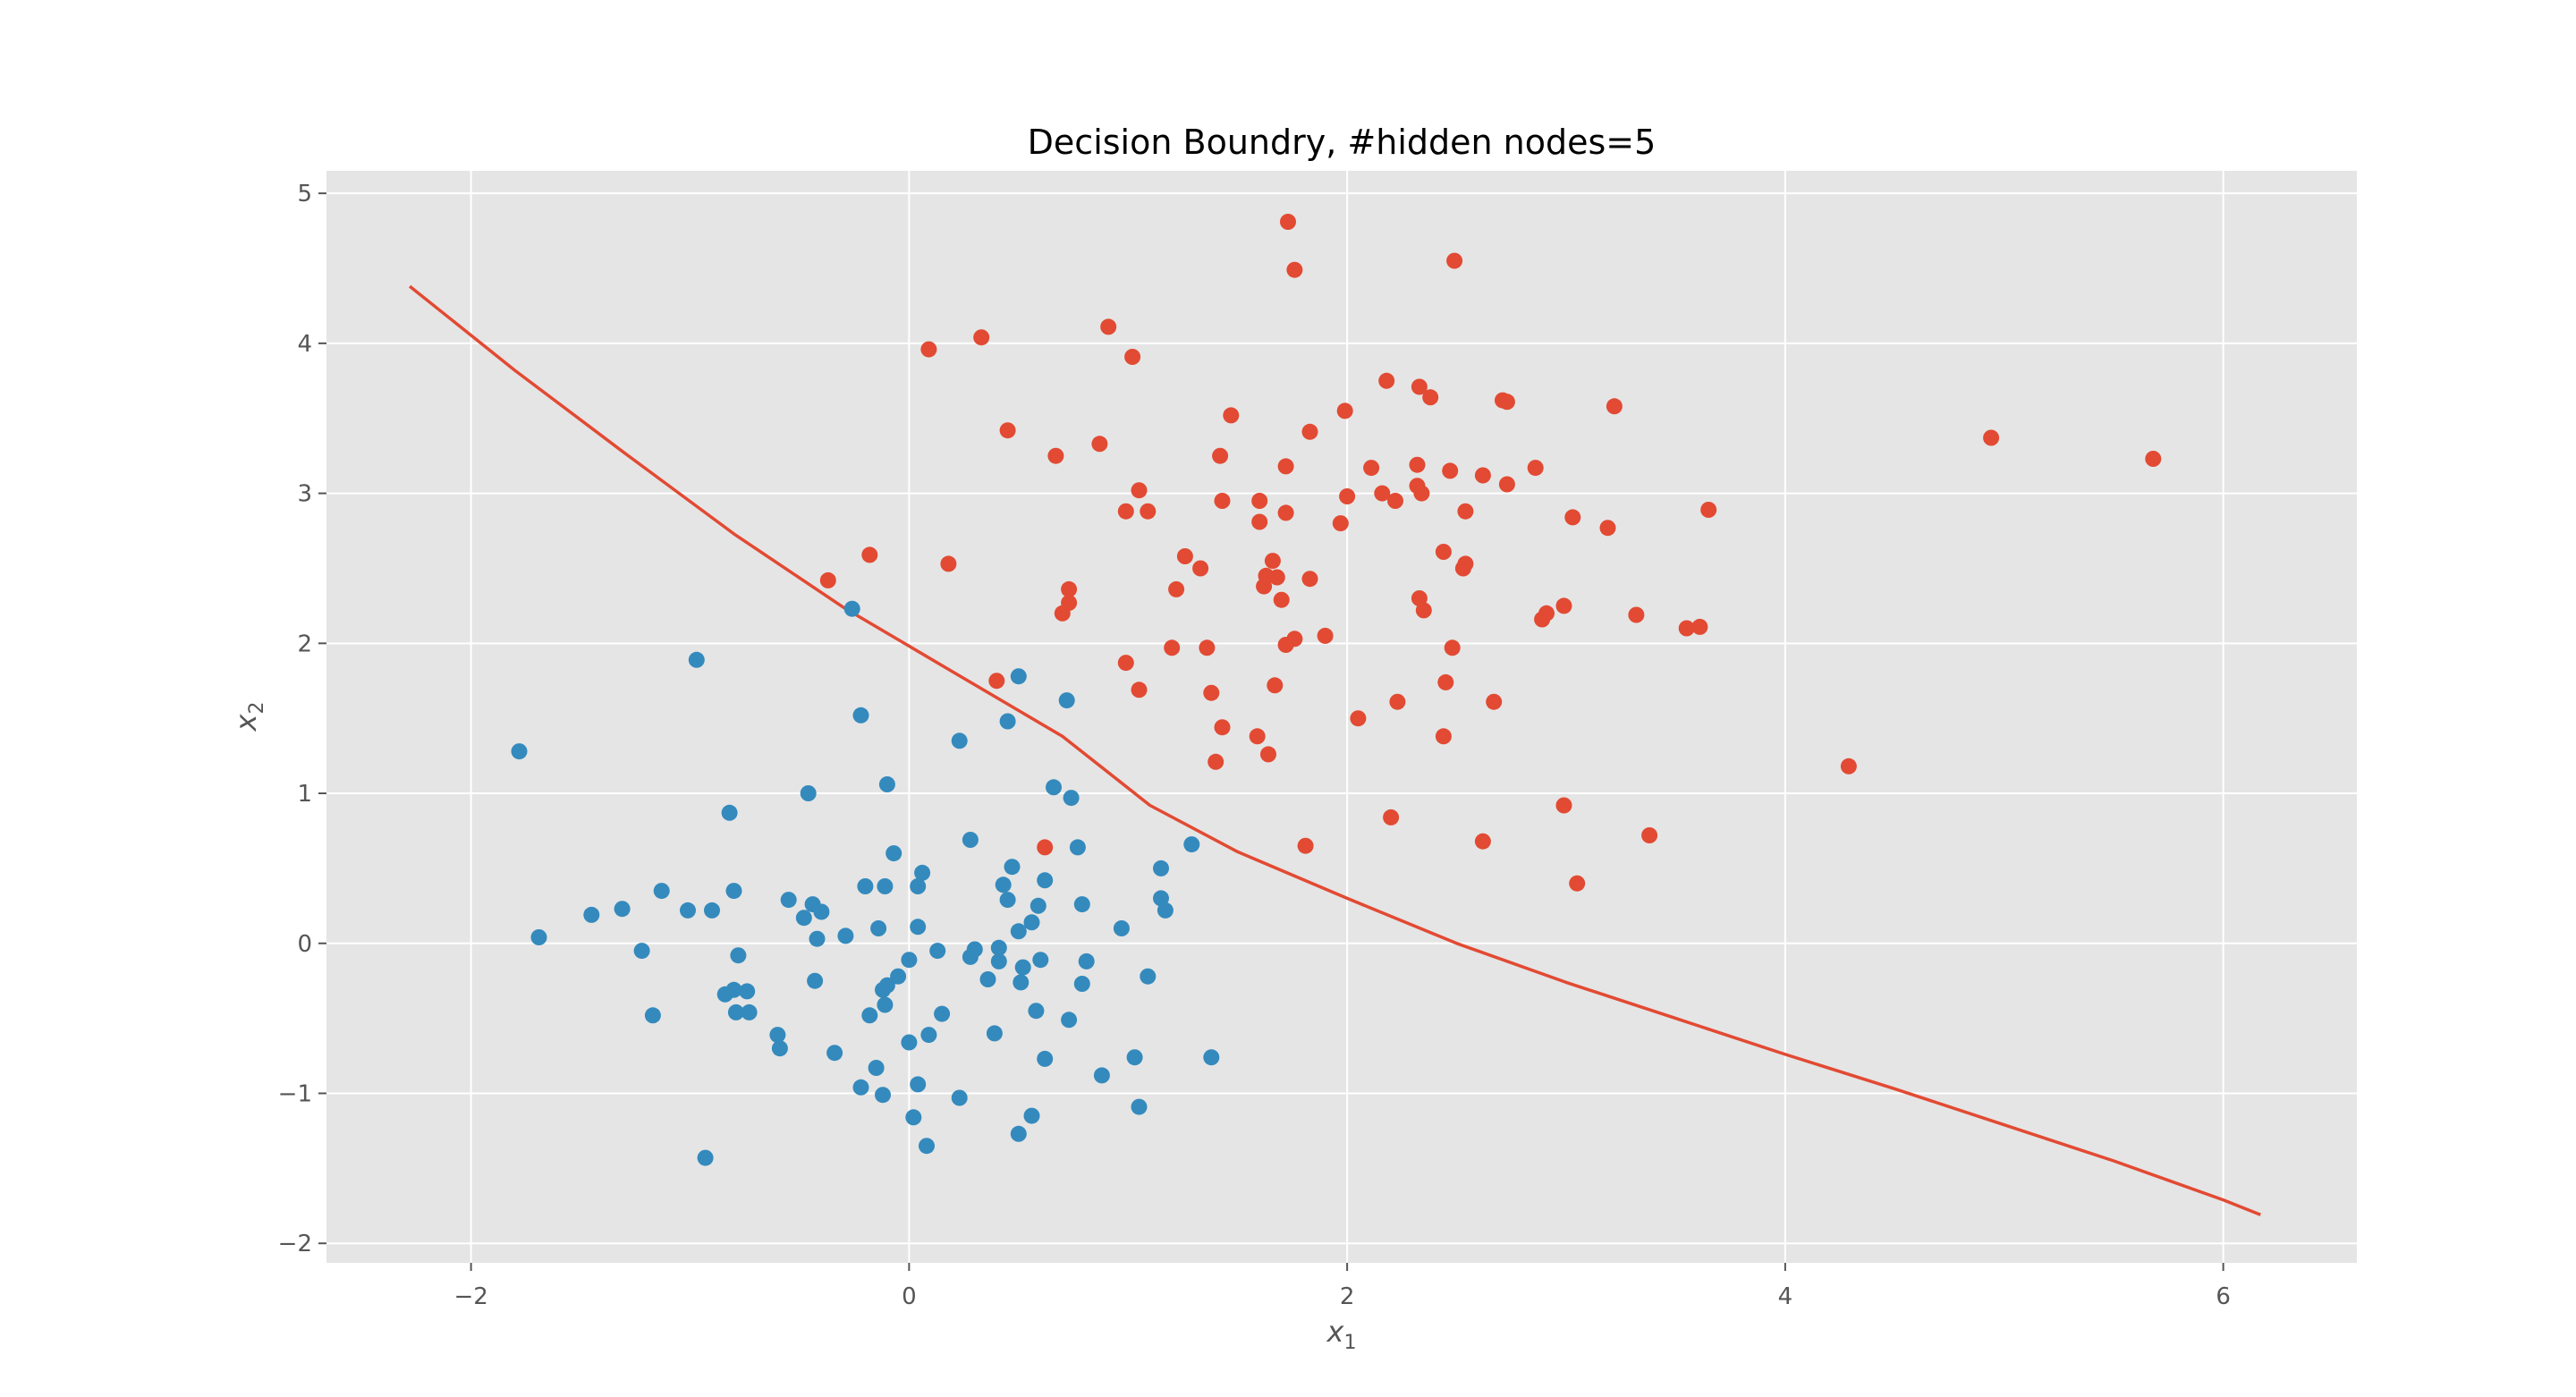 The image size is (2576, 1397). What do you see at coordinates (470, 1297) in the screenshot?
I see `x-tick-label: −2` at bounding box center [470, 1297].